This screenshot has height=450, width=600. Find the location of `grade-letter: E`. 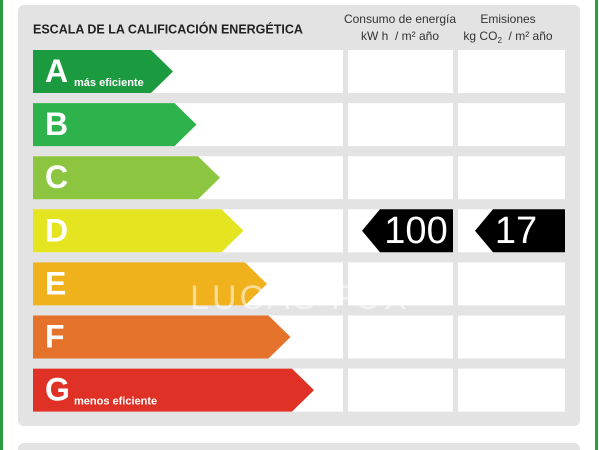

grade-letter: E is located at coordinates (55, 283).